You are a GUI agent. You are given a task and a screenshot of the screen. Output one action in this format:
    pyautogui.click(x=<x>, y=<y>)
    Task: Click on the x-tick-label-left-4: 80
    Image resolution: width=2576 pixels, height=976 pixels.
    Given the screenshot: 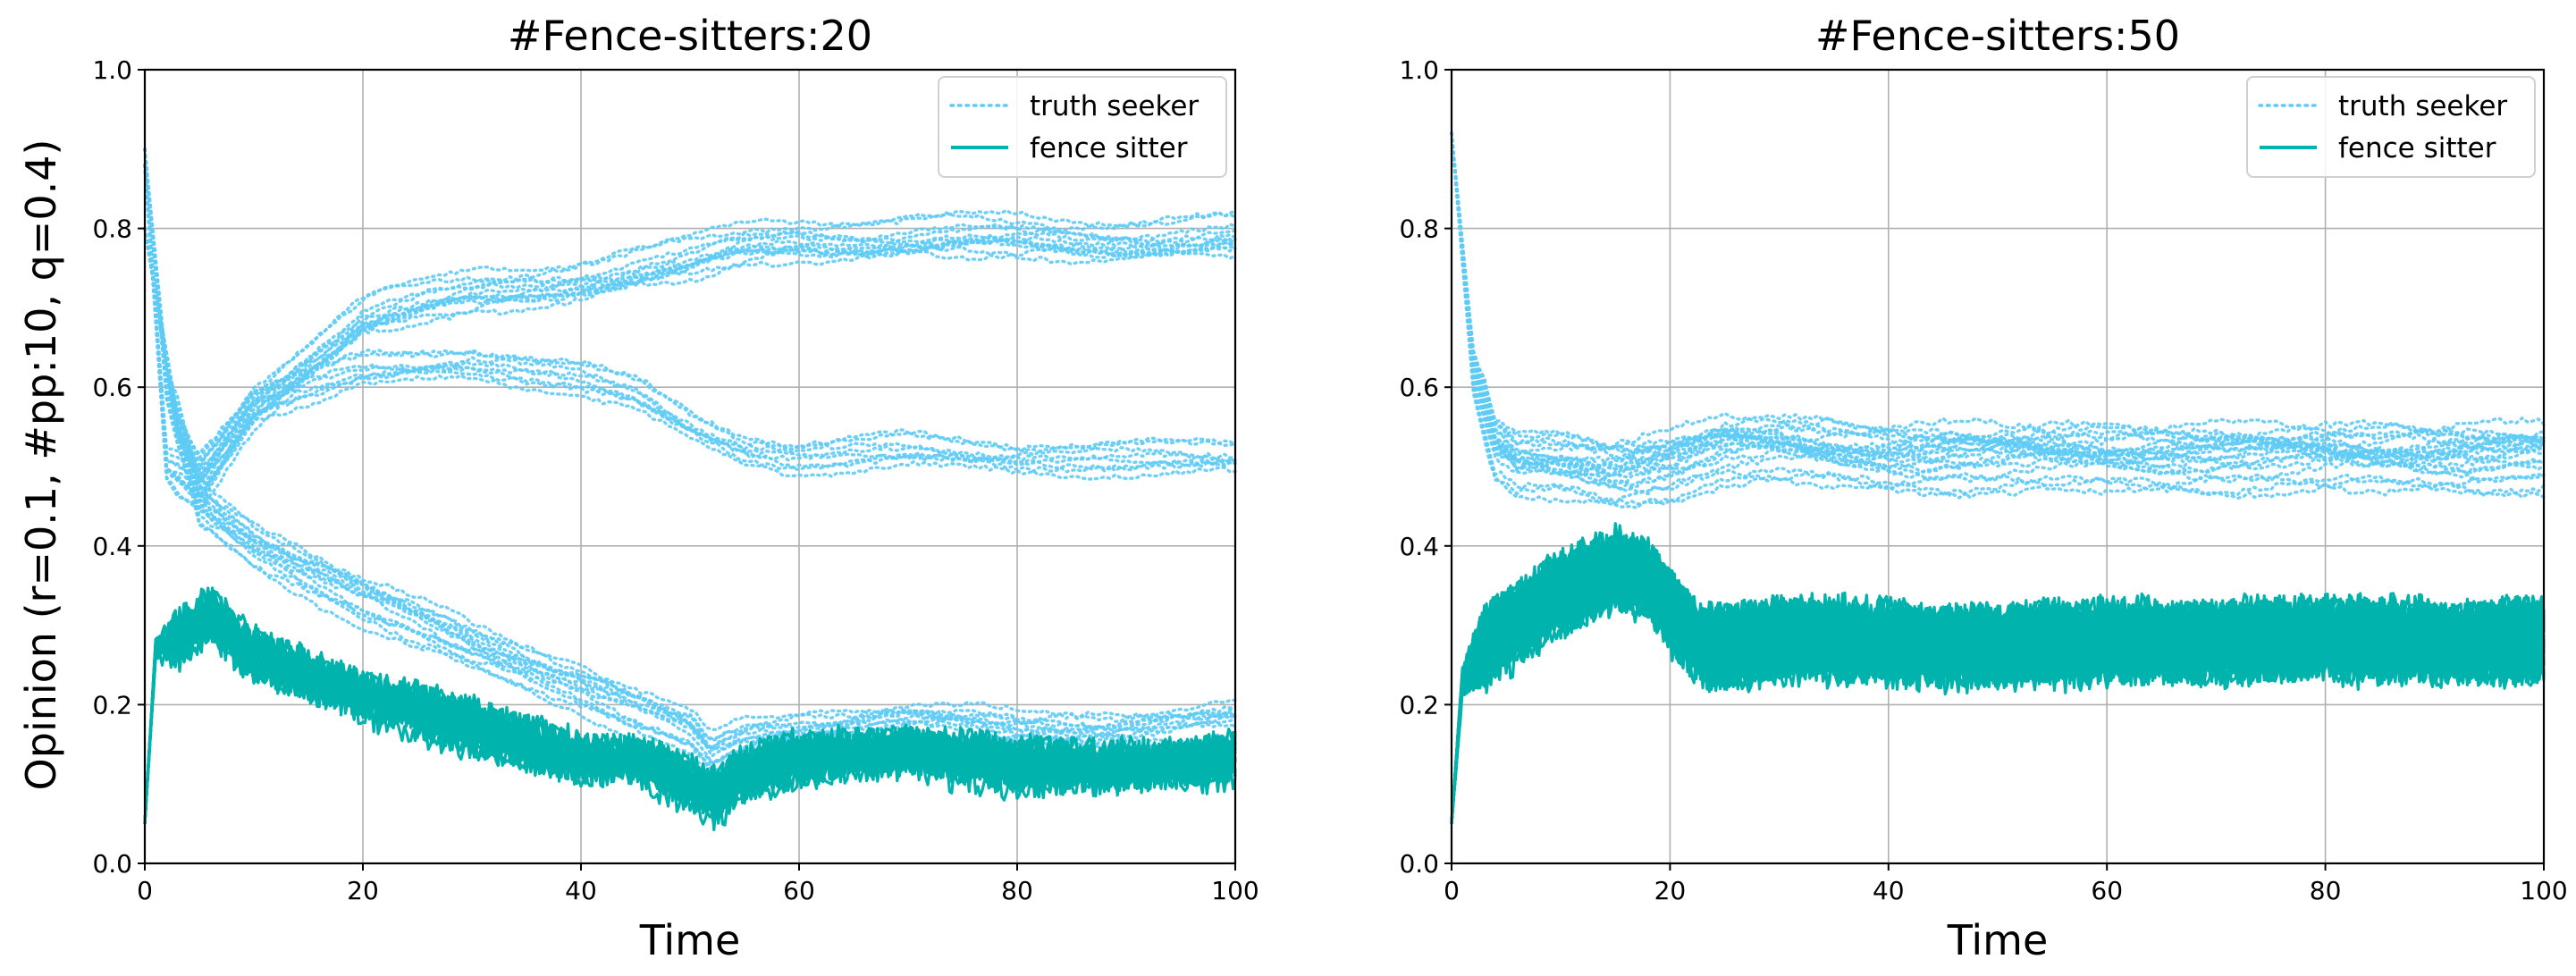 What is the action you would take?
    pyautogui.click(x=1017, y=891)
    